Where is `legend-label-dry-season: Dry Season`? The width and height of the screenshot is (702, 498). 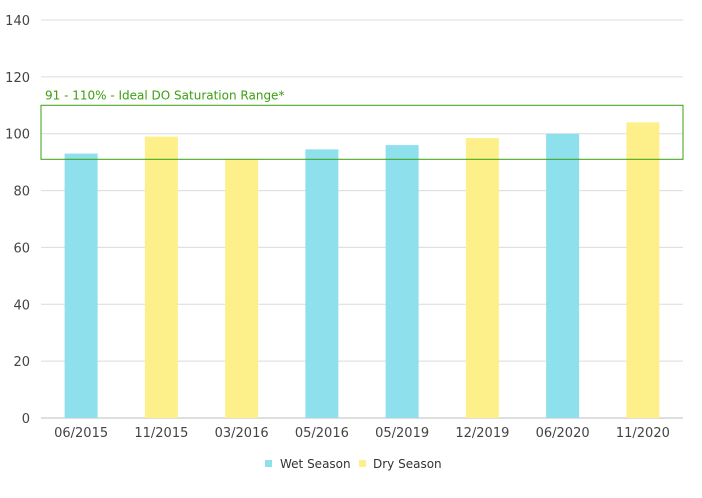
legend-label-dry-season: Dry Season is located at coordinates (407, 464).